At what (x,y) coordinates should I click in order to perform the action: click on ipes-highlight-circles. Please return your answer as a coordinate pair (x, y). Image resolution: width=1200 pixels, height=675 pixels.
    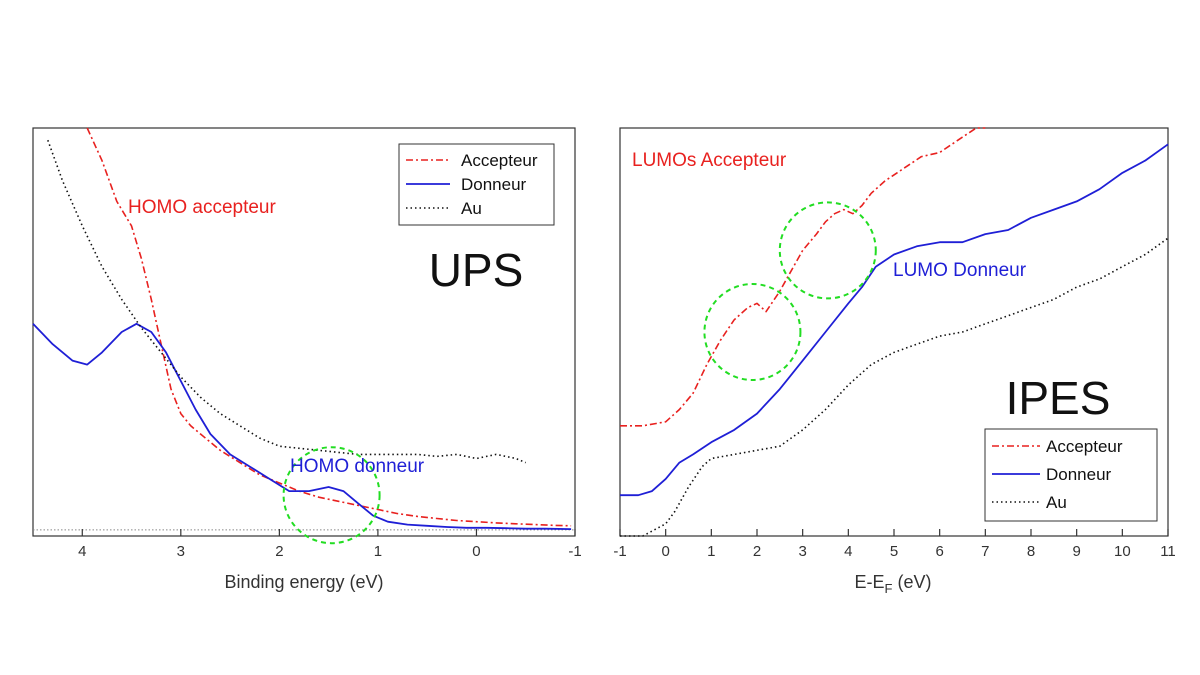
    Looking at the image, I should click on (790, 291).